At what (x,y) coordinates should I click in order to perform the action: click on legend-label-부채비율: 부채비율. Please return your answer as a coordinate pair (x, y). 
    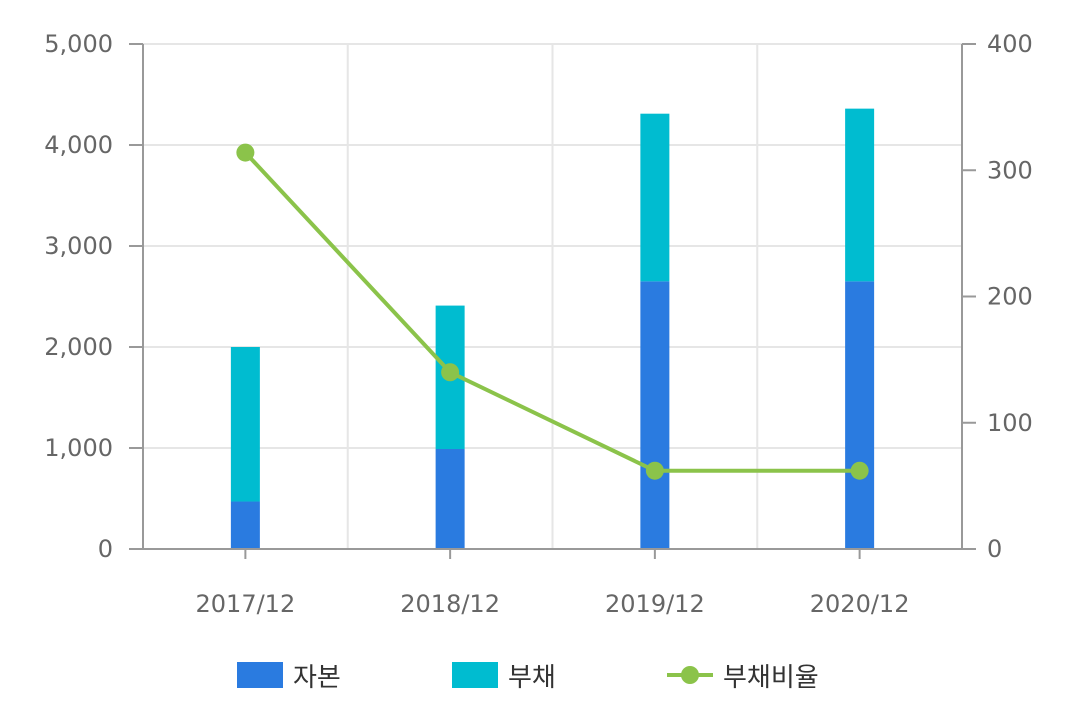
    Looking at the image, I should click on (771, 678).